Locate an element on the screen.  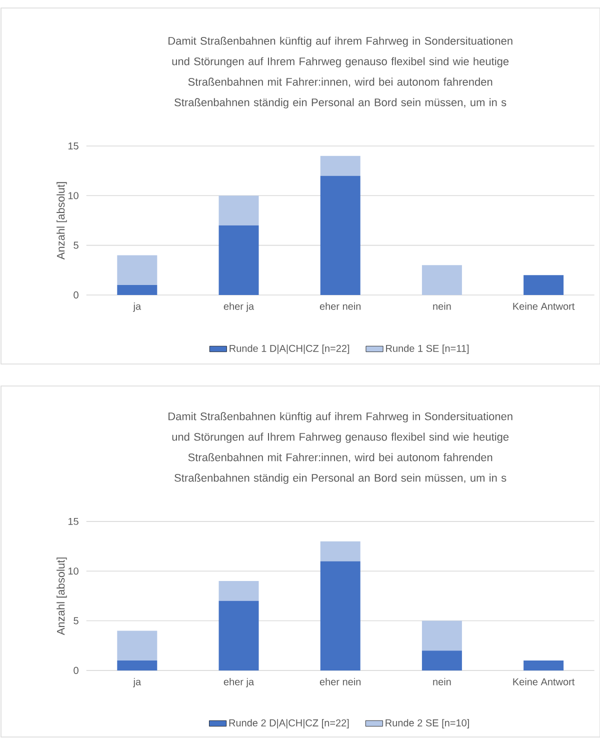
legend-label: Runde 1 SE [n=11] is located at coordinates (427, 349).